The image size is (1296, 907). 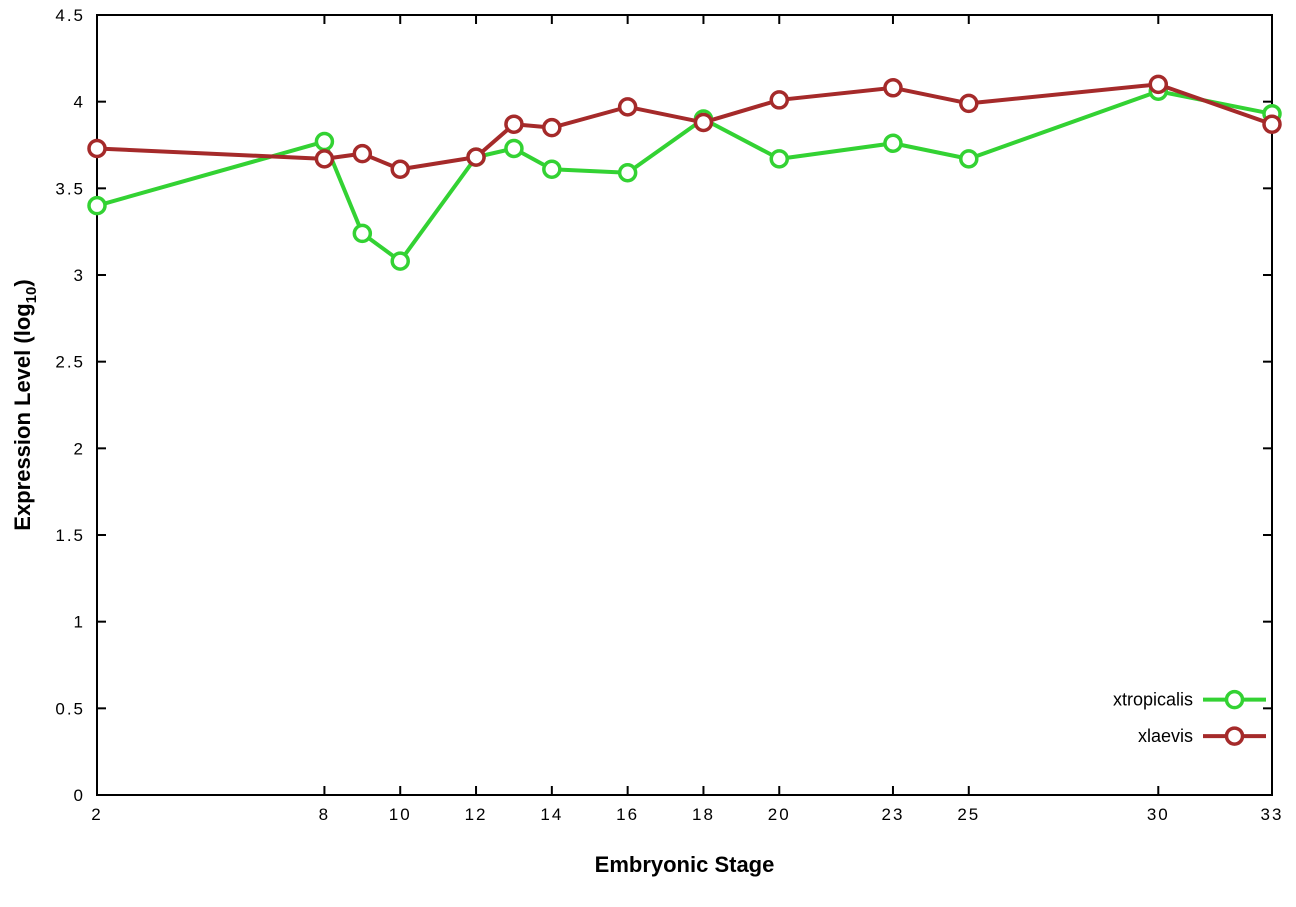 I want to click on x-tick-label: 18, so click(x=703, y=814).